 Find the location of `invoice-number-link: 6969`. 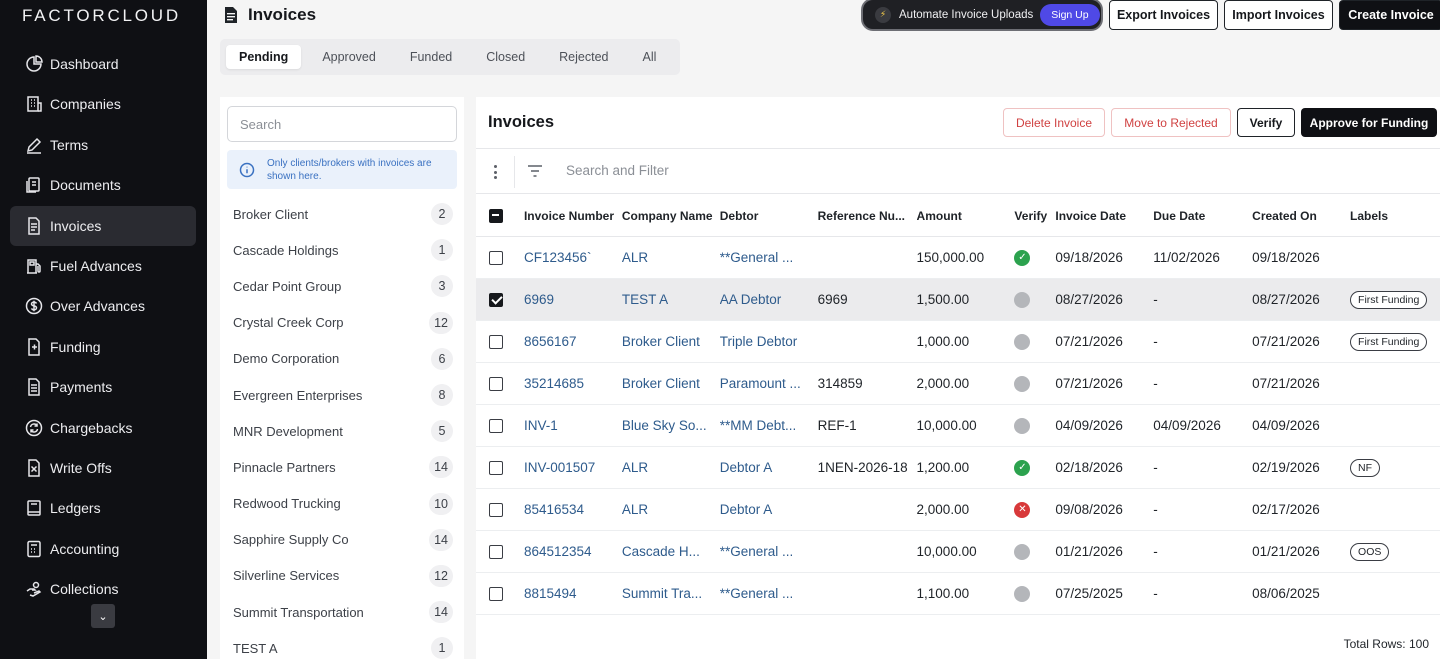

invoice-number-link: 6969 is located at coordinates (539, 299).